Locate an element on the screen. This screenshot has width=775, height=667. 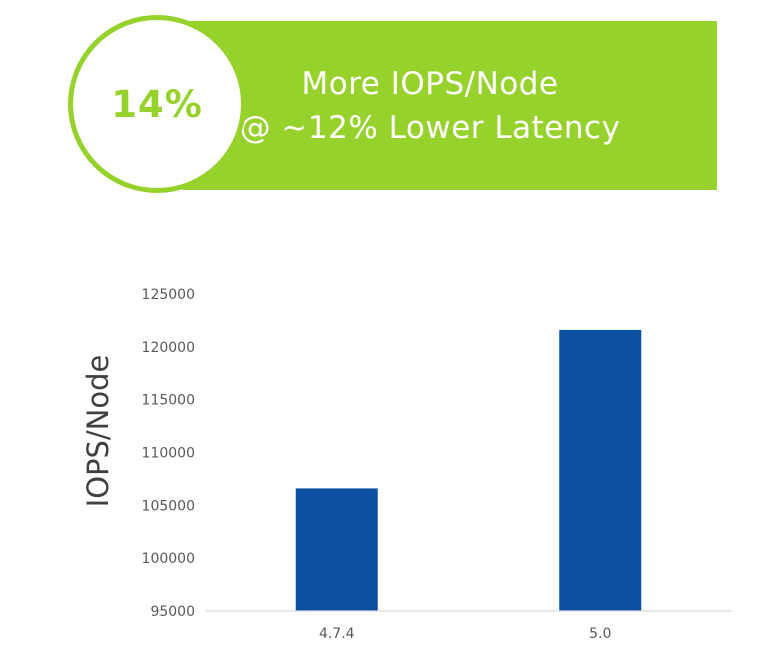
y-tick-label: 95000 is located at coordinates (172, 612).